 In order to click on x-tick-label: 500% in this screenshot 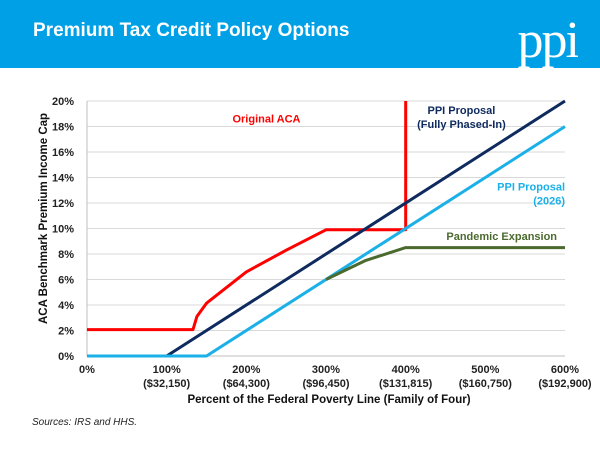, I will do `click(485, 370)`.